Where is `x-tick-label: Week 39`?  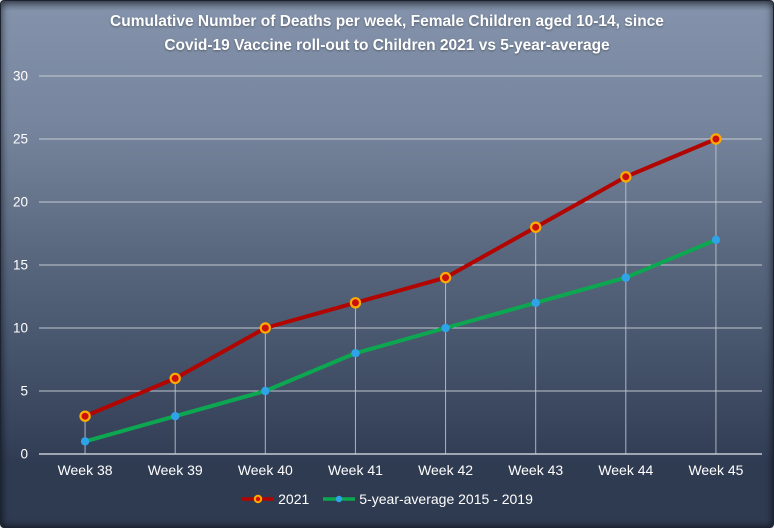 x-tick-label: Week 39 is located at coordinates (175, 470).